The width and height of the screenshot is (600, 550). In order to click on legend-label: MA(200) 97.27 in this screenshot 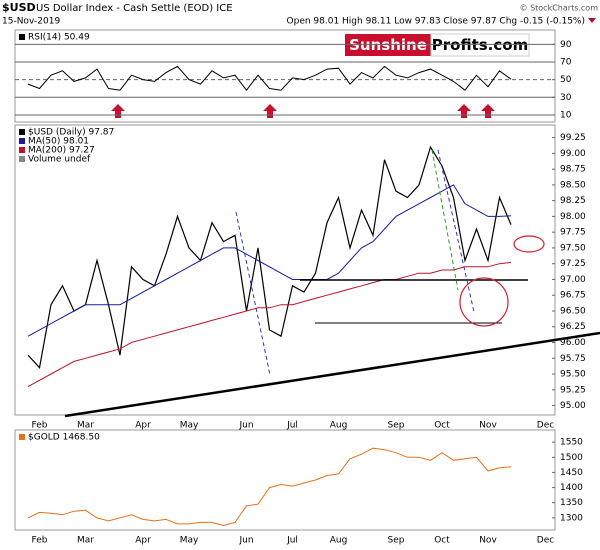, I will do `click(61, 151)`.